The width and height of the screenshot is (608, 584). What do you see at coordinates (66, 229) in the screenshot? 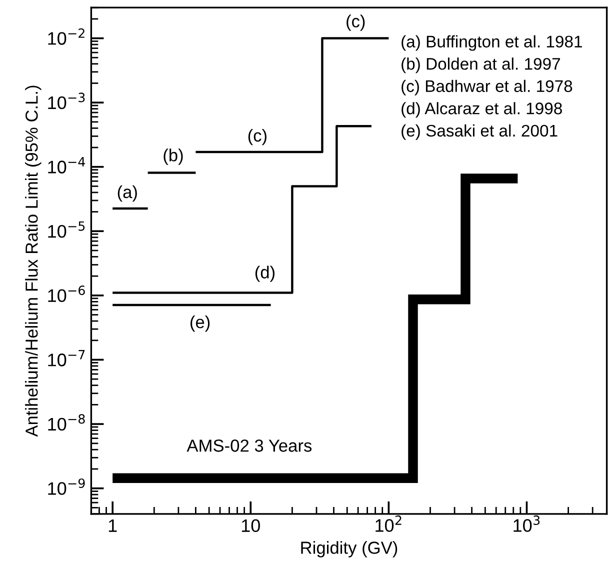
I see `y-tick-label: 10$^{−5}$` at bounding box center [66, 229].